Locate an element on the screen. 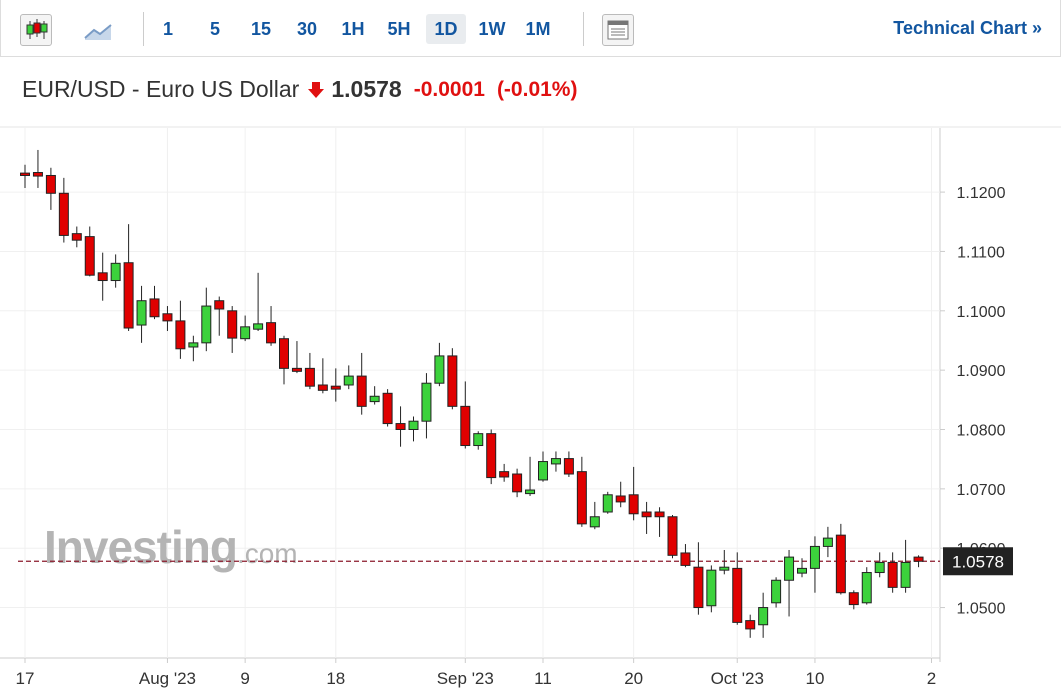  toolbar: 1 5 15 30 1H 5H 1D 1W 1M Technical Chart » is located at coordinates (530, 28).